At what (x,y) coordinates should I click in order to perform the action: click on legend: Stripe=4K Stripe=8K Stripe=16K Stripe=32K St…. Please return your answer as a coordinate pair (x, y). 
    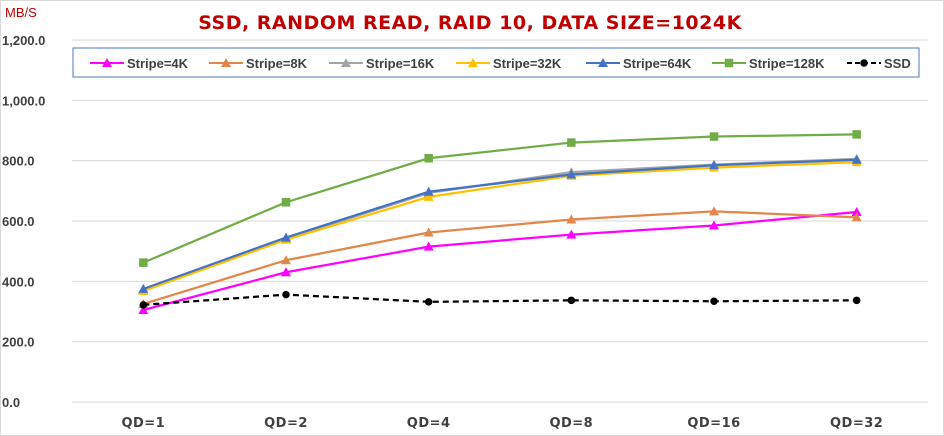
    Looking at the image, I should click on (496, 62).